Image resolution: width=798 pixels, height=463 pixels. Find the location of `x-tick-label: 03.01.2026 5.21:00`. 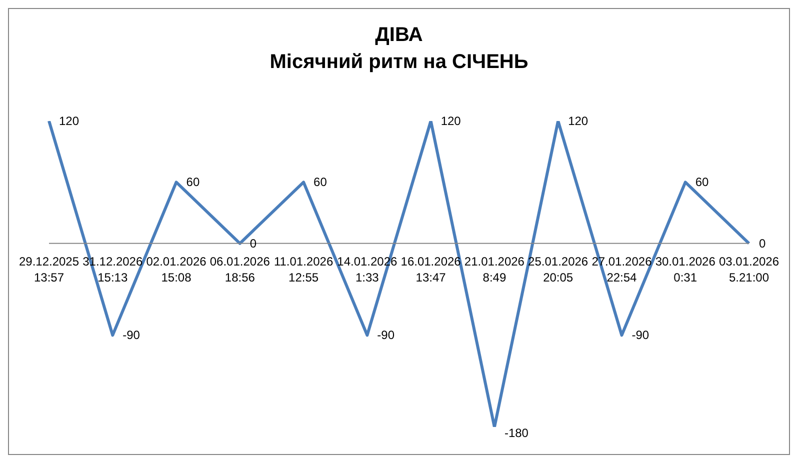

x-tick-label: 03.01.2026 5.21:00 is located at coordinates (749, 269).